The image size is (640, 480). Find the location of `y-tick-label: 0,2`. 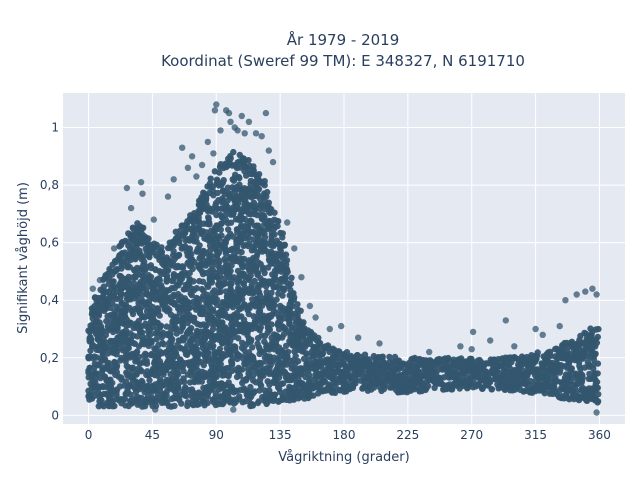

y-tick-label: 0,2 is located at coordinates (49, 358).